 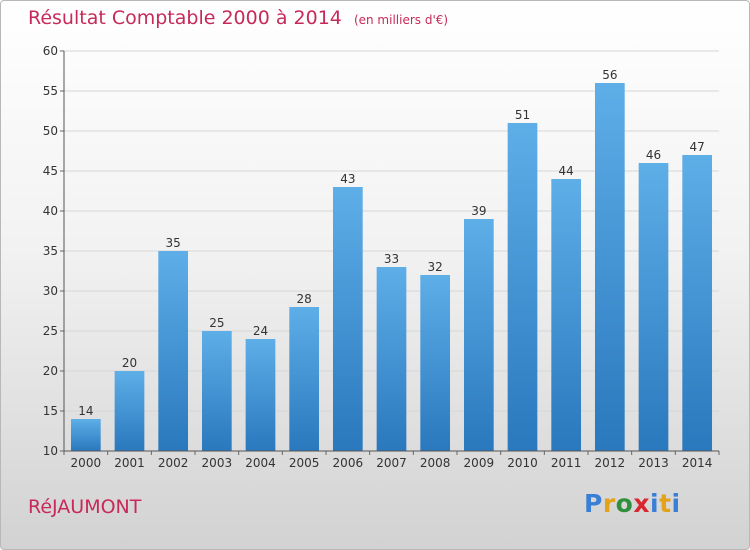 I want to click on x-tick-label-2008: 2008, so click(x=435, y=463).